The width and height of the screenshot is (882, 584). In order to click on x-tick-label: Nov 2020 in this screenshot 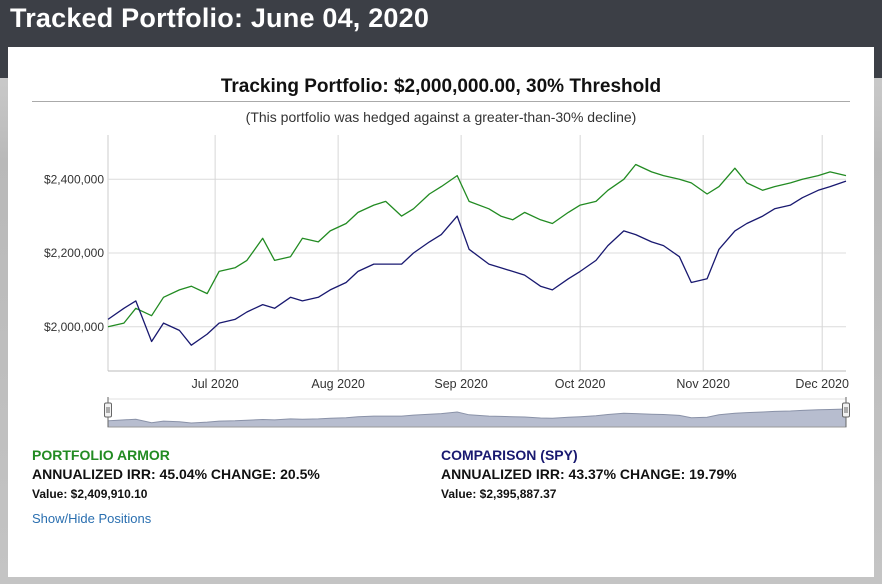, I will do `click(703, 384)`.